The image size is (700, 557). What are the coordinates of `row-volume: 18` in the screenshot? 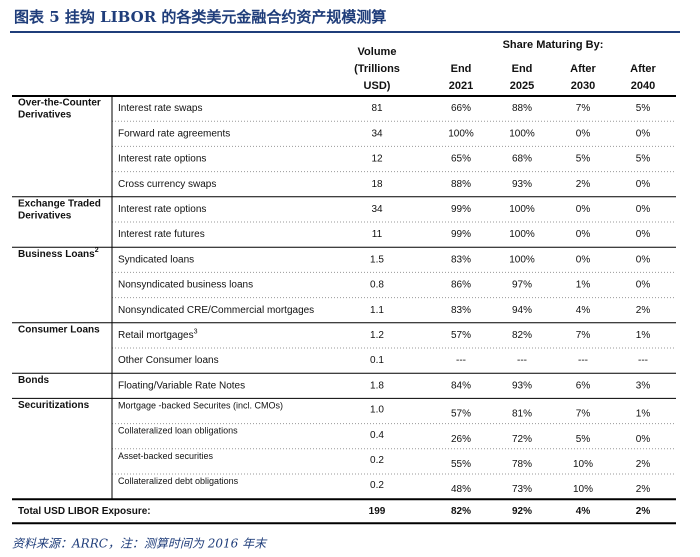 It's located at (377, 184).